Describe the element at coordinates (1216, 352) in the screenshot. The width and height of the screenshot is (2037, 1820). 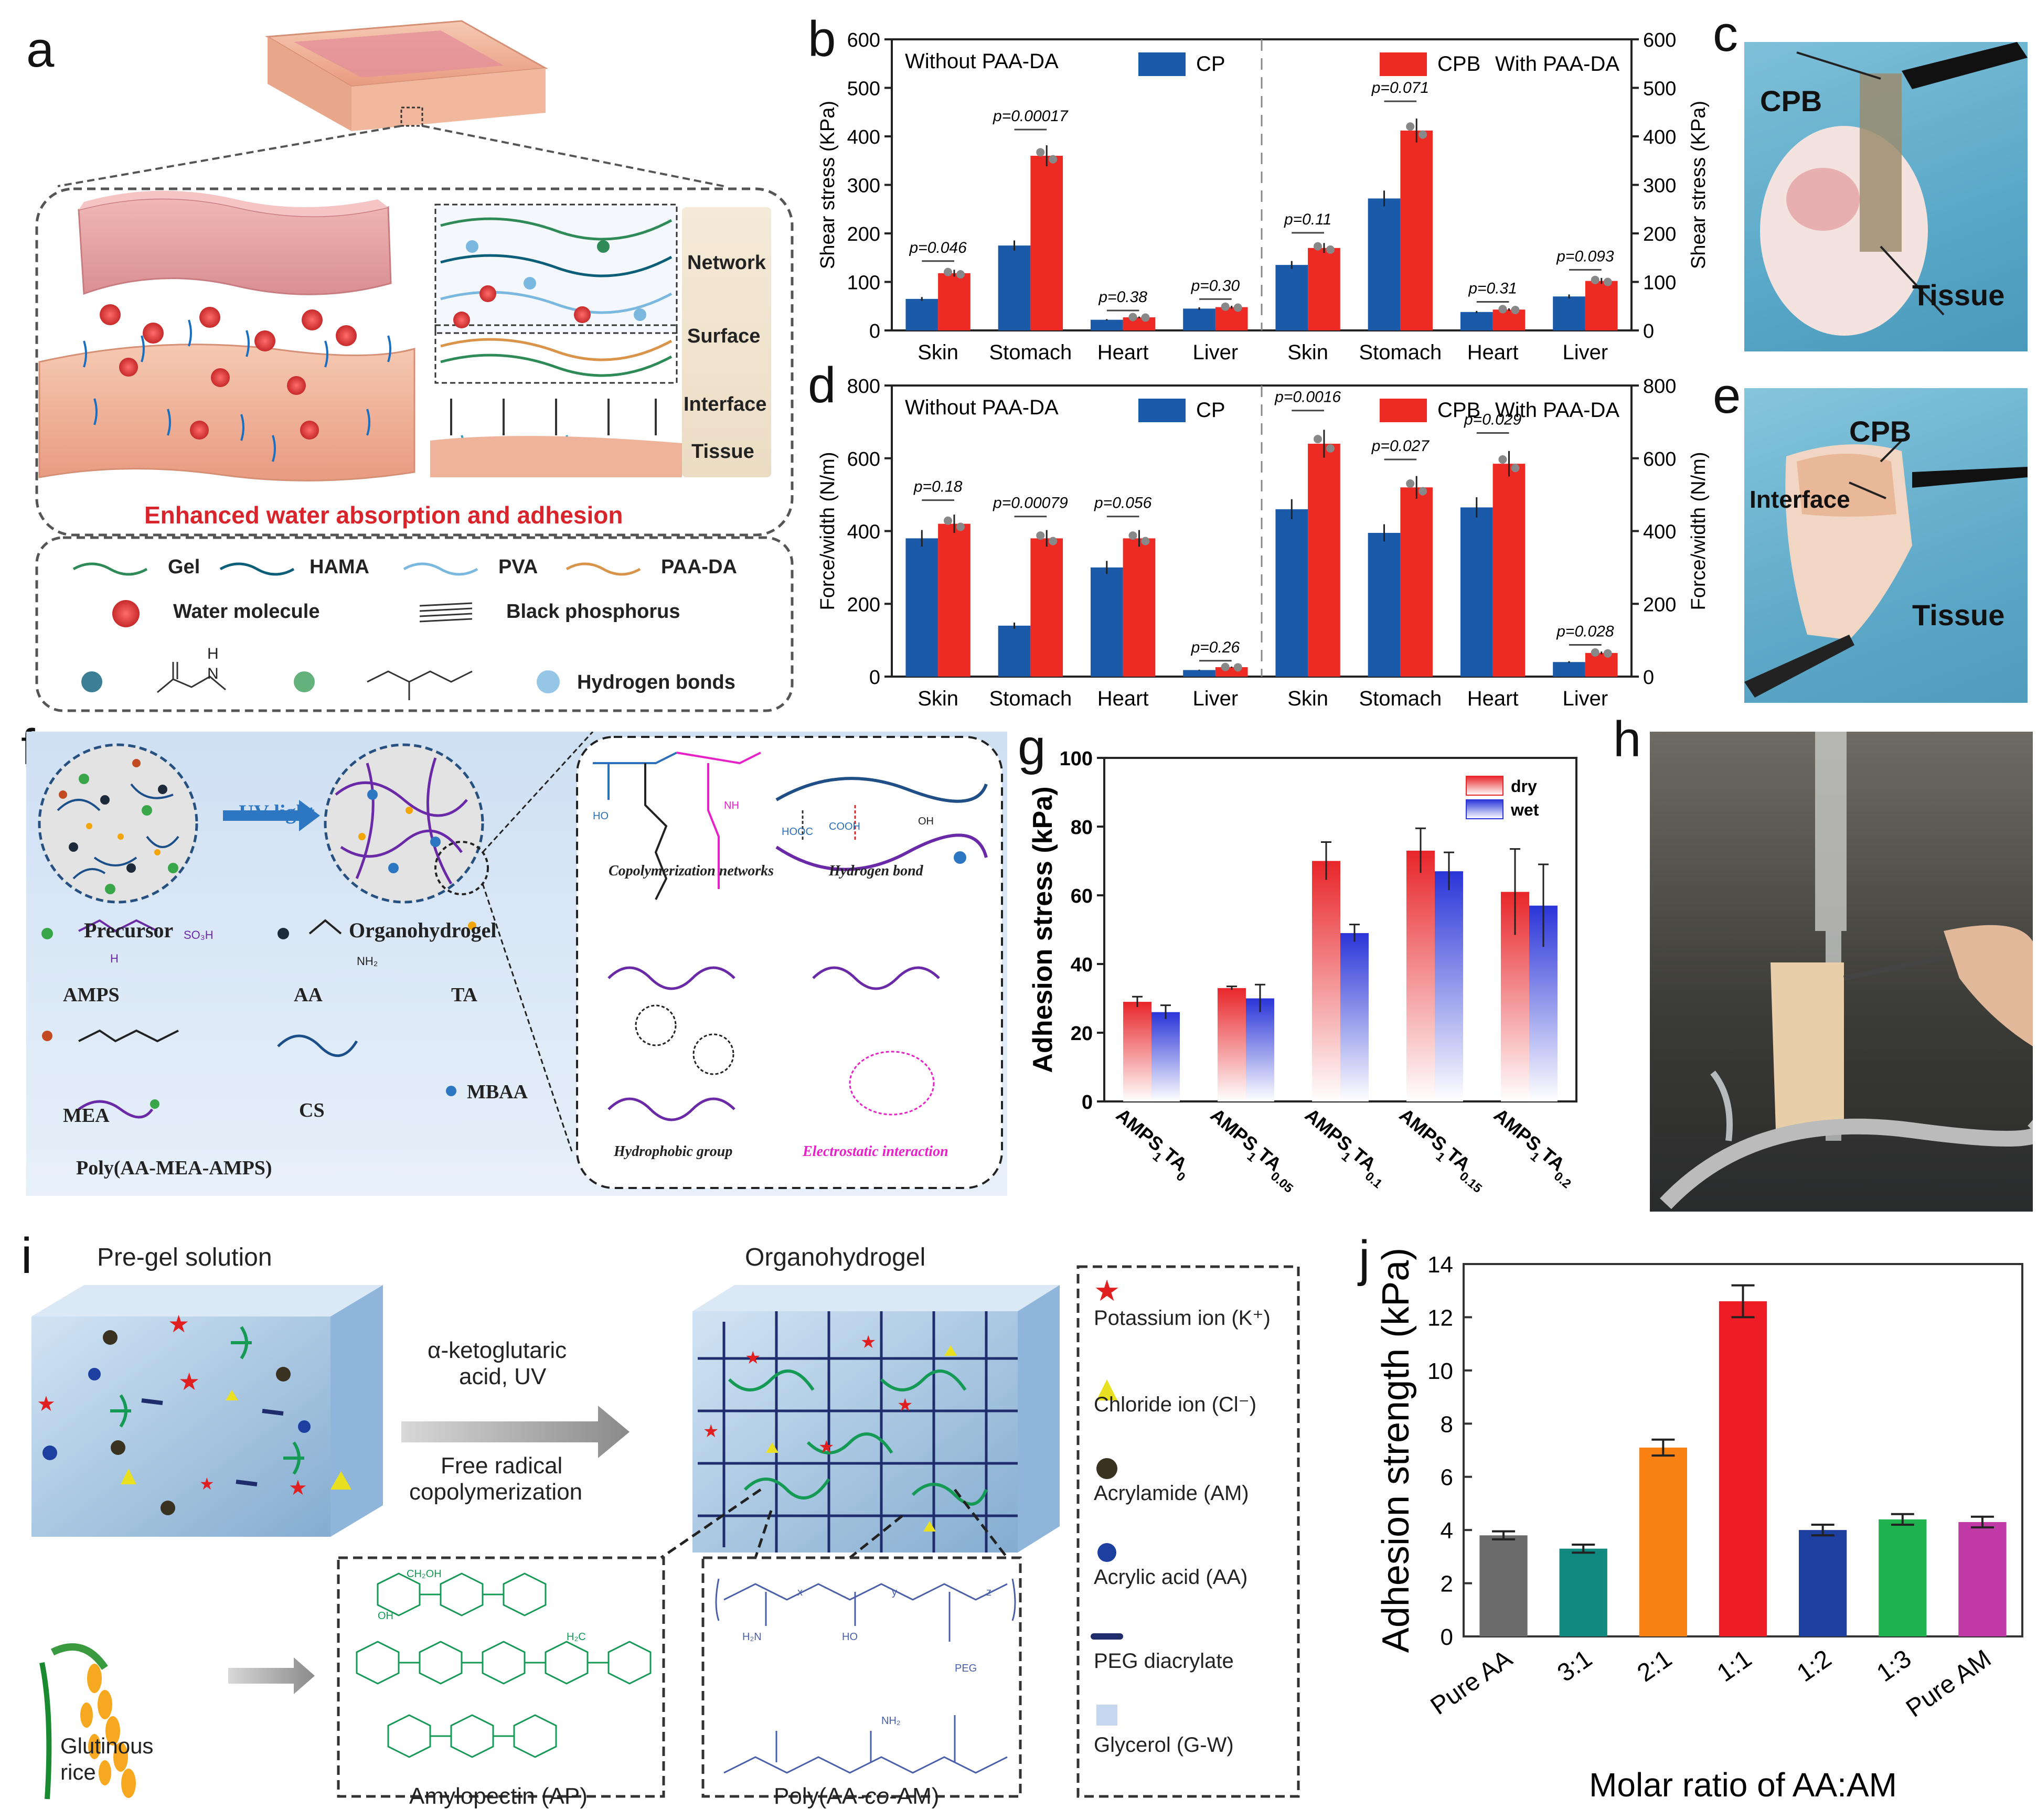
I see `x-tick-label: Liver` at that location.